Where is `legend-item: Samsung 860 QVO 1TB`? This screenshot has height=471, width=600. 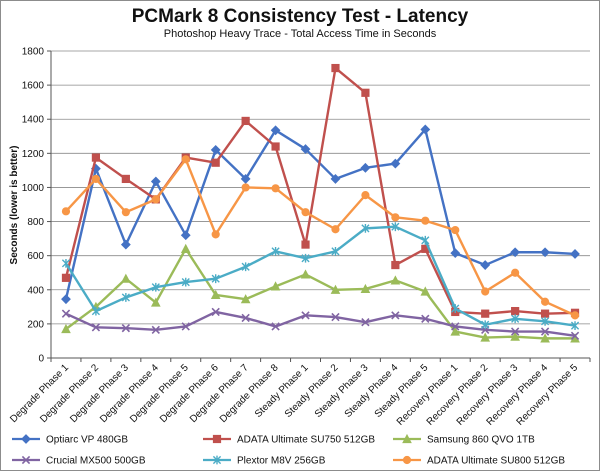
legend-item: Samsung 860 QVO 1TB is located at coordinates (464, 439).